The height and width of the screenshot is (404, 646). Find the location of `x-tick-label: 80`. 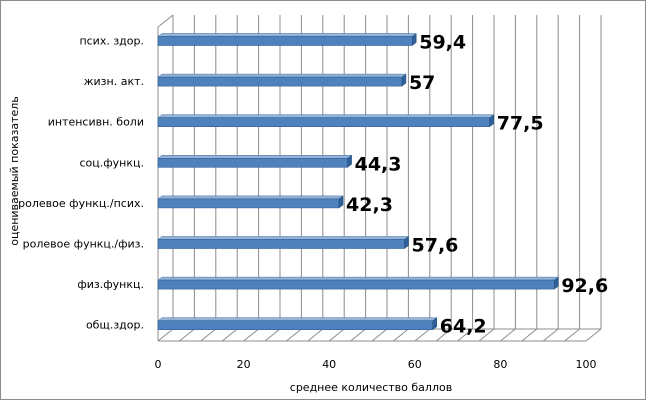

x-tick-label: 80 is located at coordinates (500, 364).